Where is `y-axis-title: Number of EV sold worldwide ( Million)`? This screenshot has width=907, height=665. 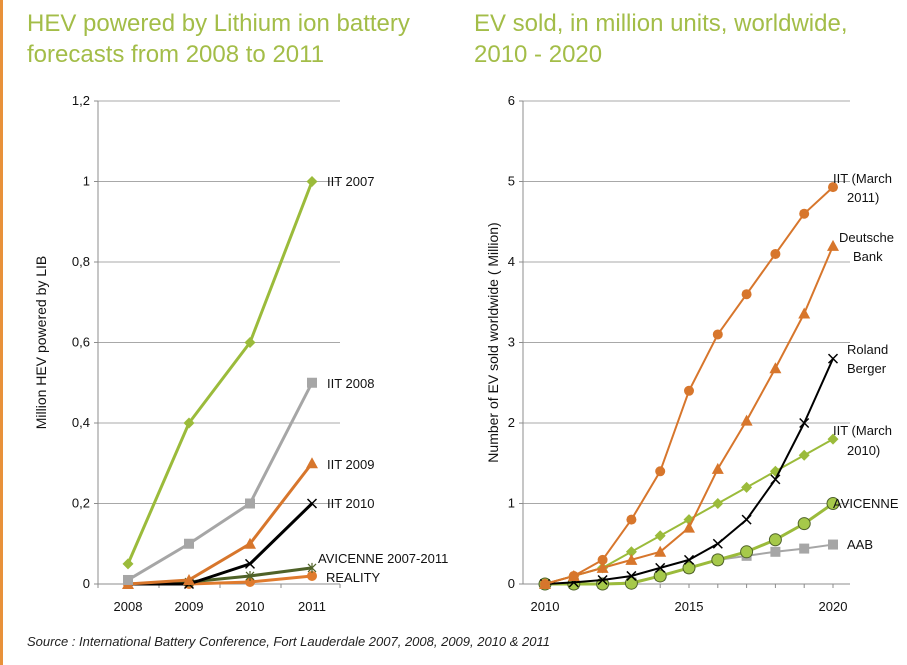
y-axis-title: Number of EV sold worldwide ( Million) is located at coordinates (493, 342).